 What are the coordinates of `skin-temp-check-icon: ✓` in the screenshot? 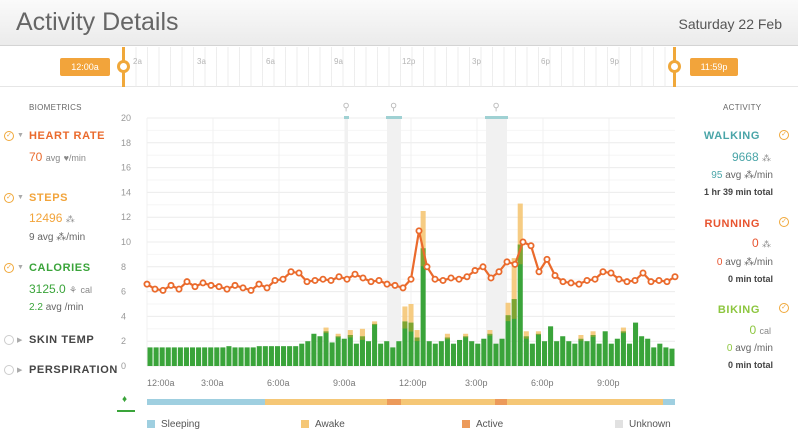 It's located at (9, 340).